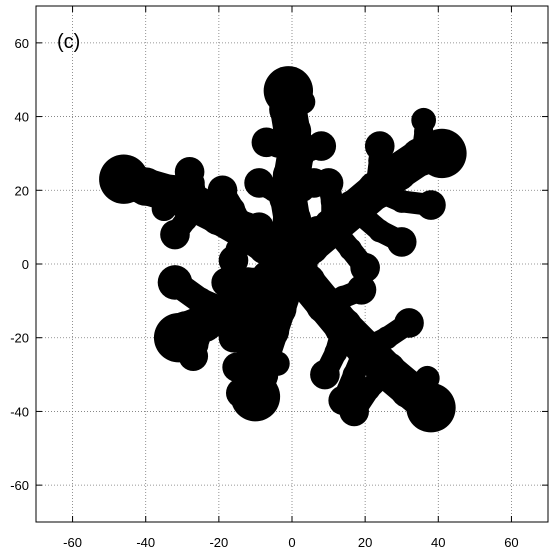 This screenshot has width=550, height=557. What do you see at coordinates (22, 190) in the screenshot?
I see `y-tick-label: 20` at bounding box center [22, 190].